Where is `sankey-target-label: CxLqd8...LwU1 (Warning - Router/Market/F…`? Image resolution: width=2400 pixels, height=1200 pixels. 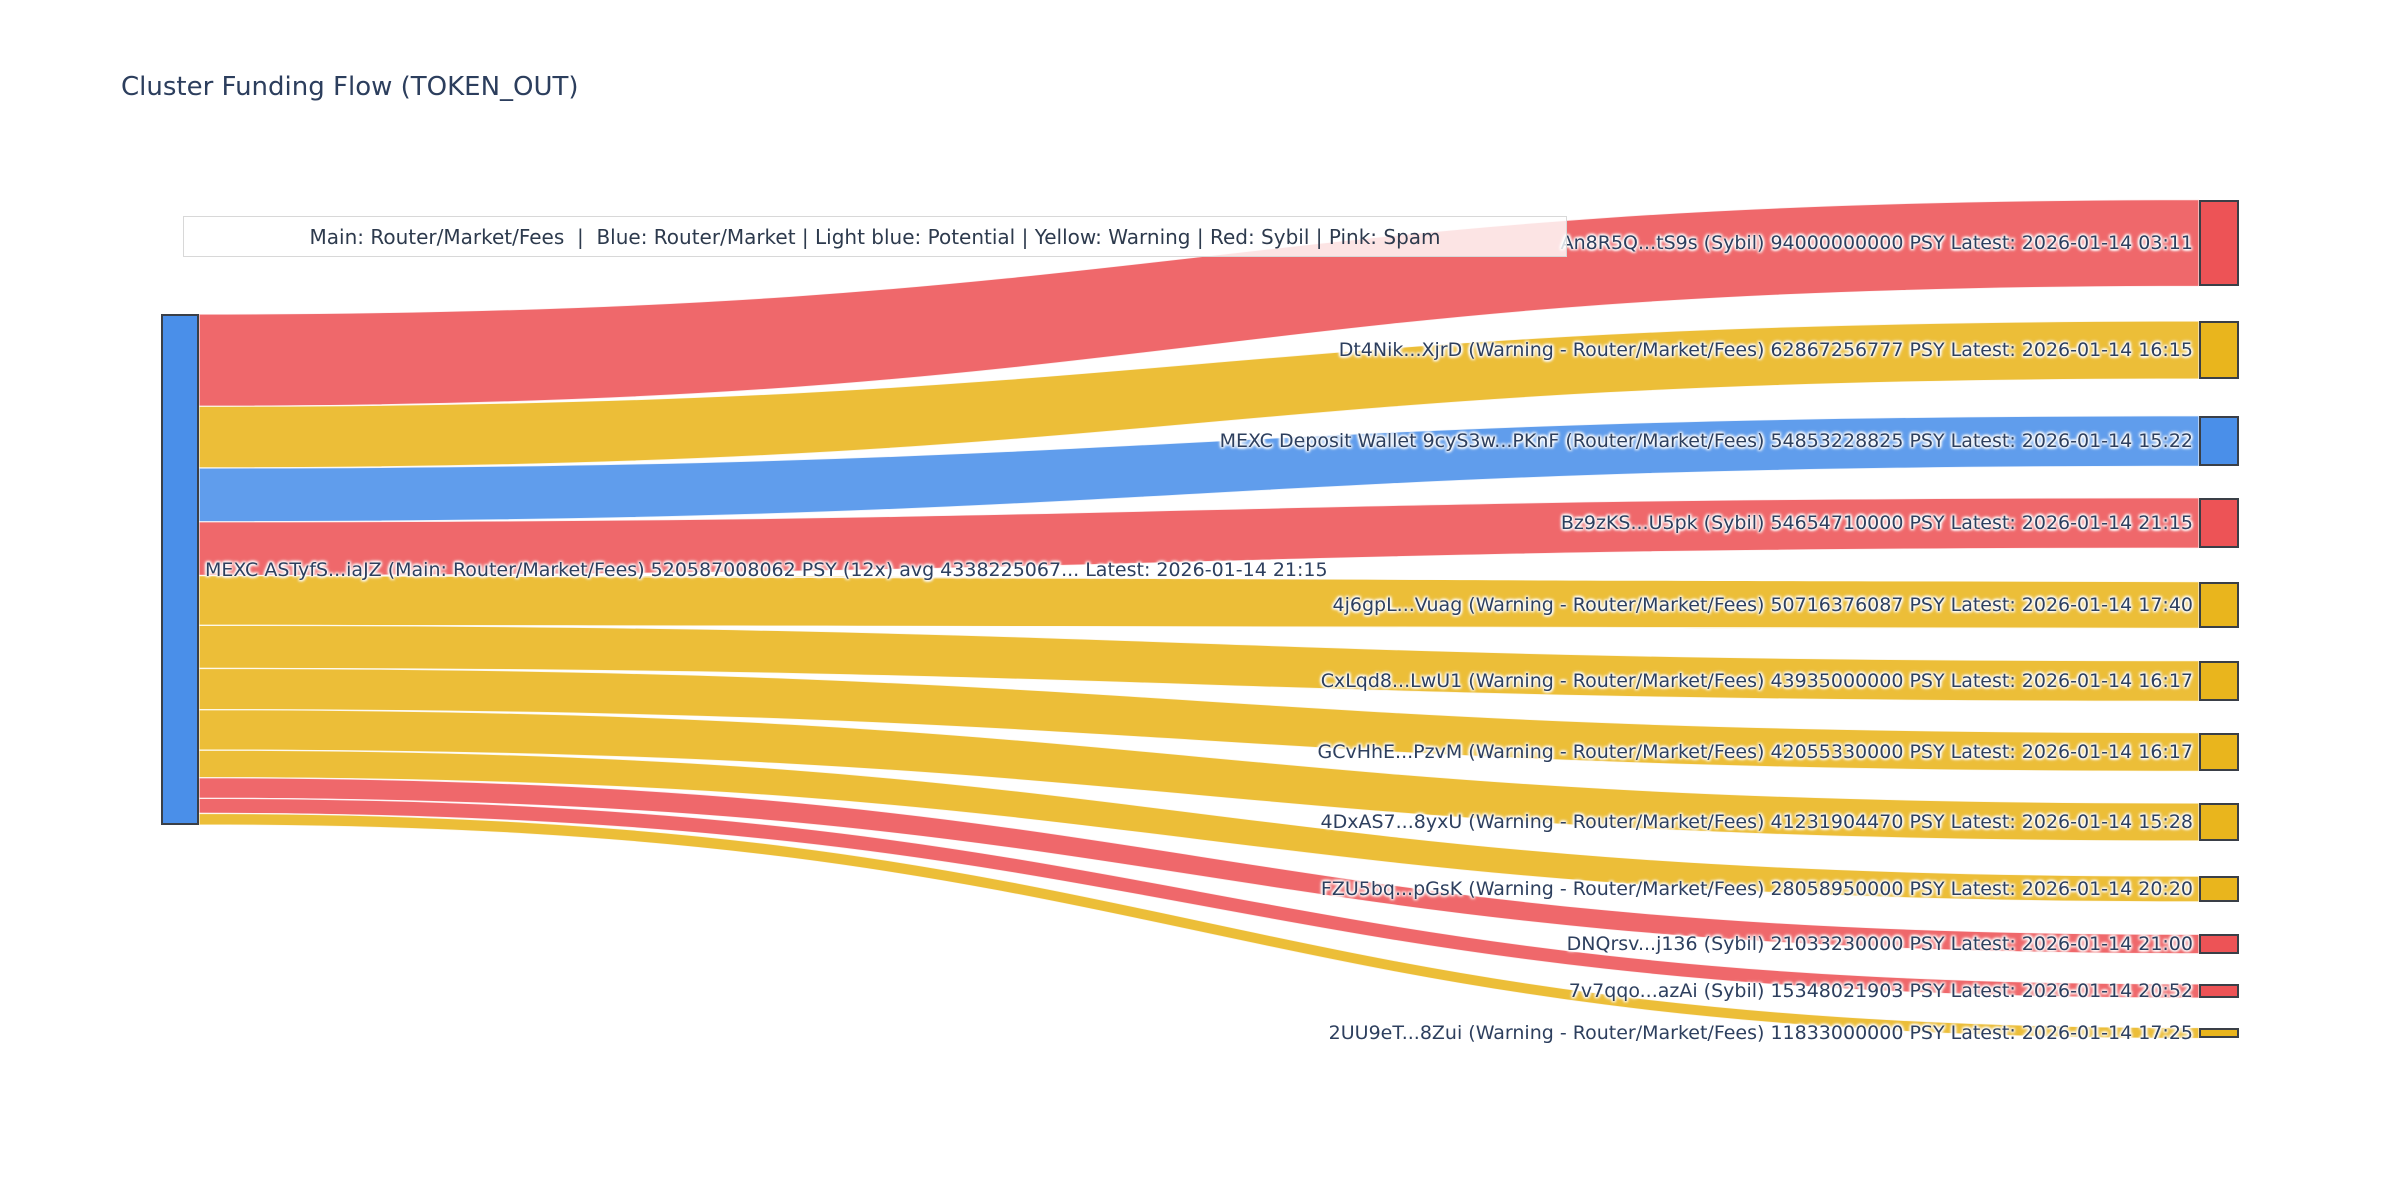 sankey-target-label: CxLqd8...LwU1 (Warning - Router/Market/F… is located at coordinates (1756, 681).